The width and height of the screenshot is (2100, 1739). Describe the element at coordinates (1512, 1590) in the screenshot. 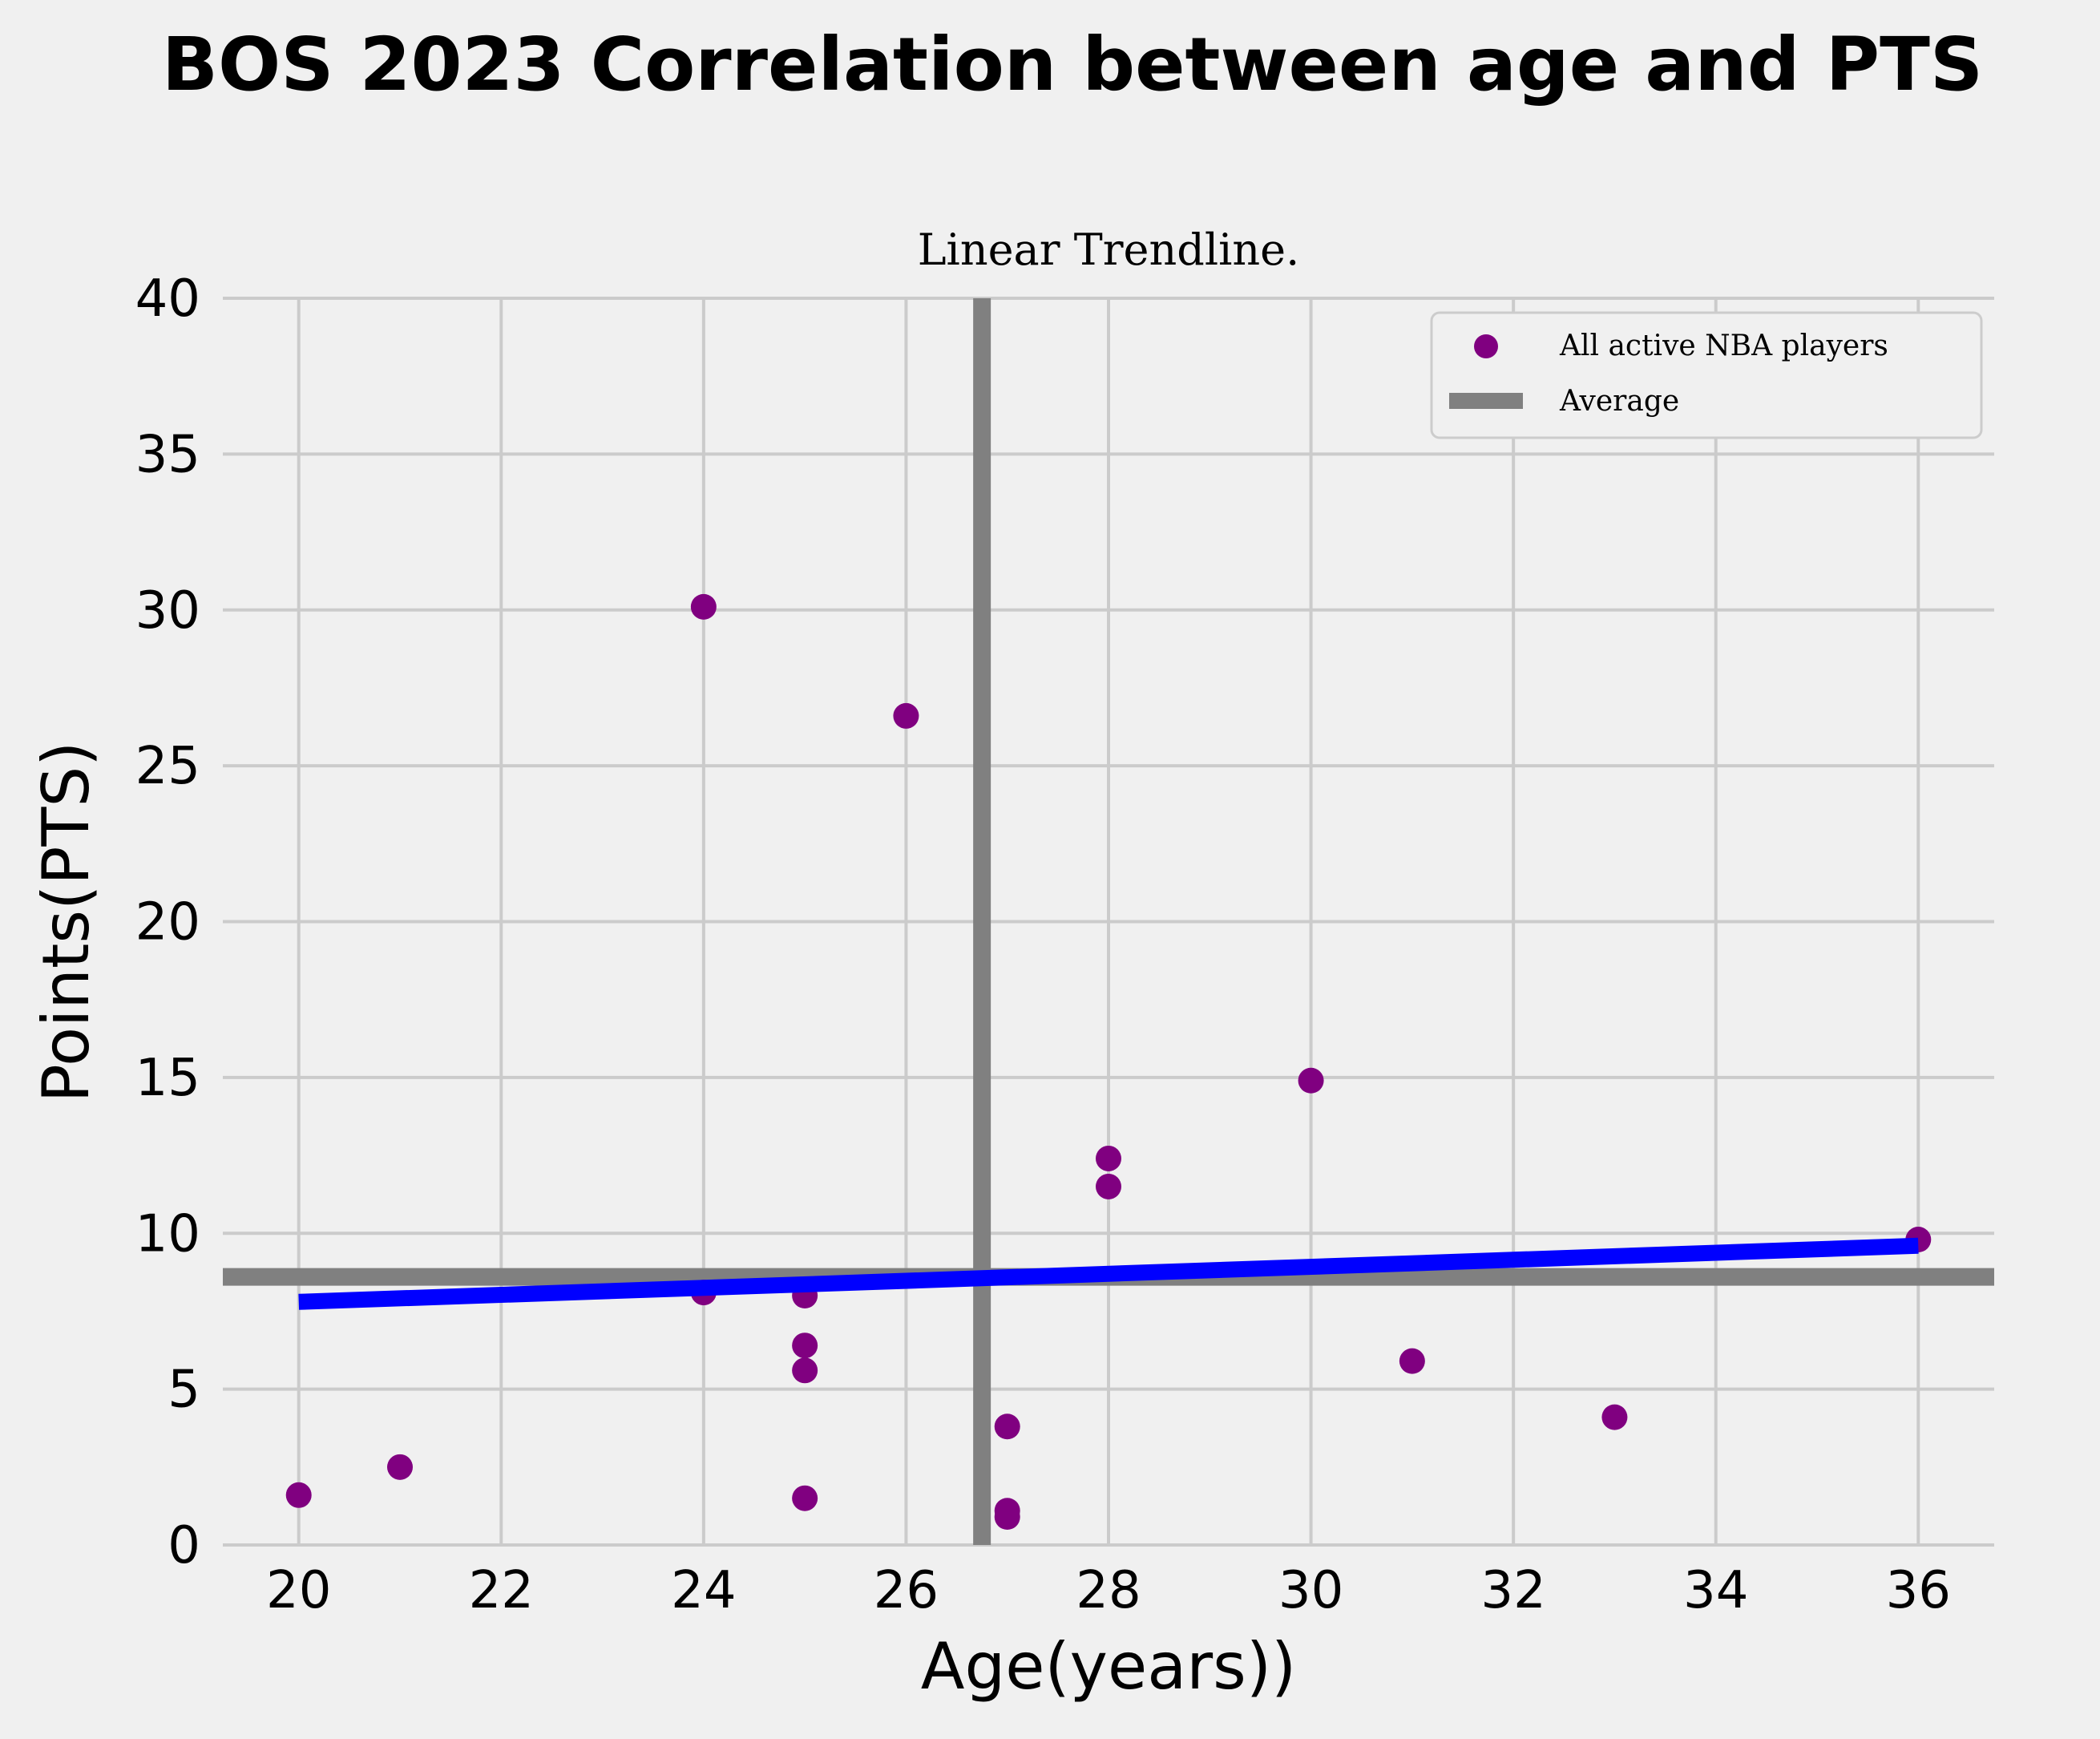

I see `x-tick-label-32: 32` at that location.